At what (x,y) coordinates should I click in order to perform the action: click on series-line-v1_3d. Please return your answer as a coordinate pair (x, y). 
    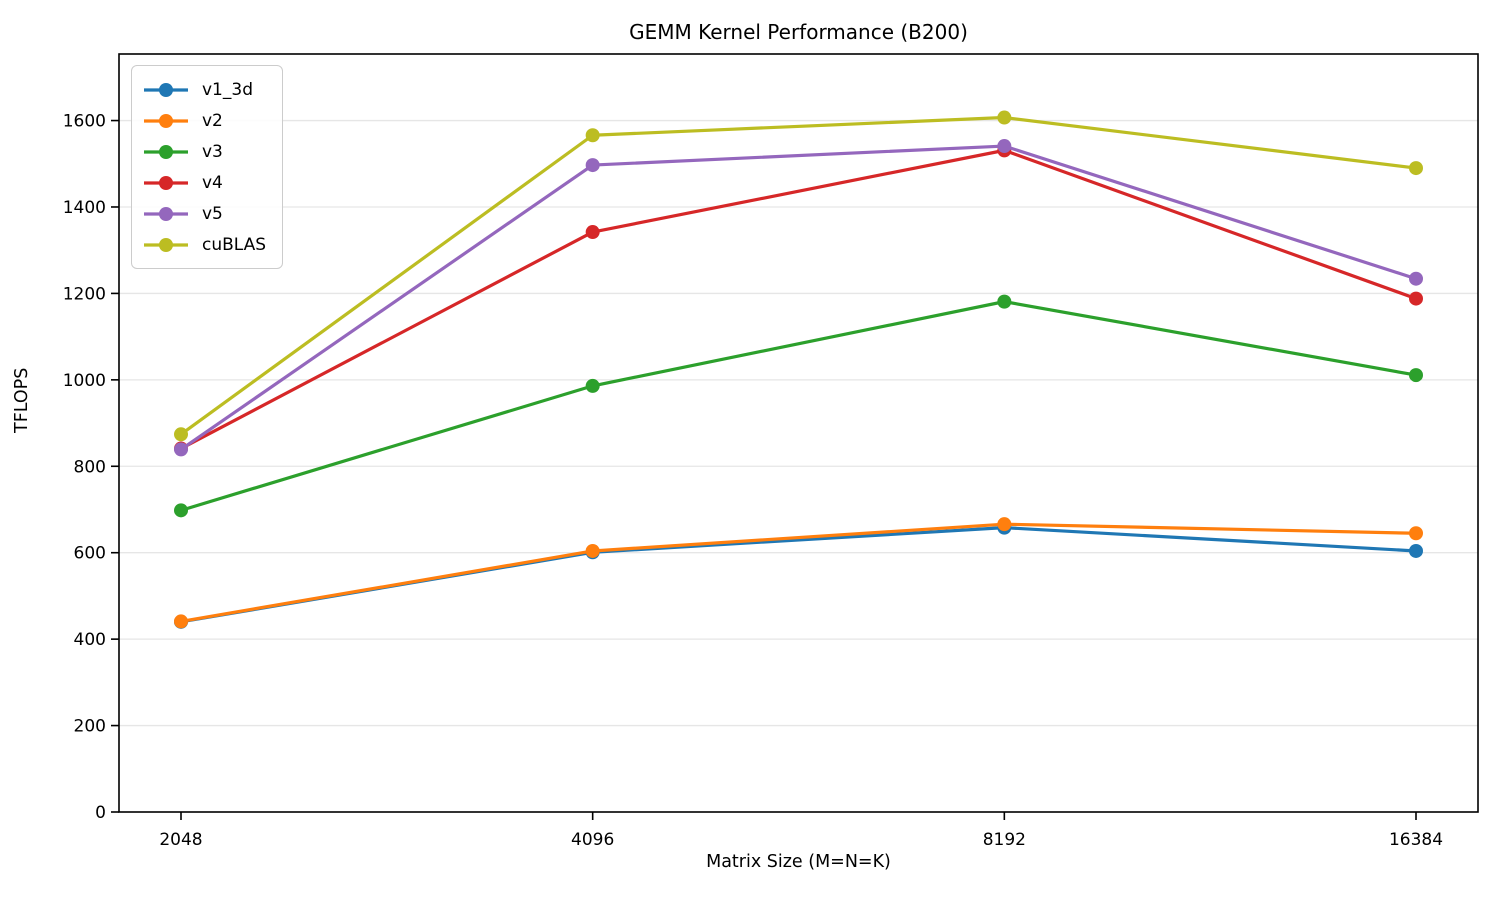
    Looking at the image, I should click on (798, 575).